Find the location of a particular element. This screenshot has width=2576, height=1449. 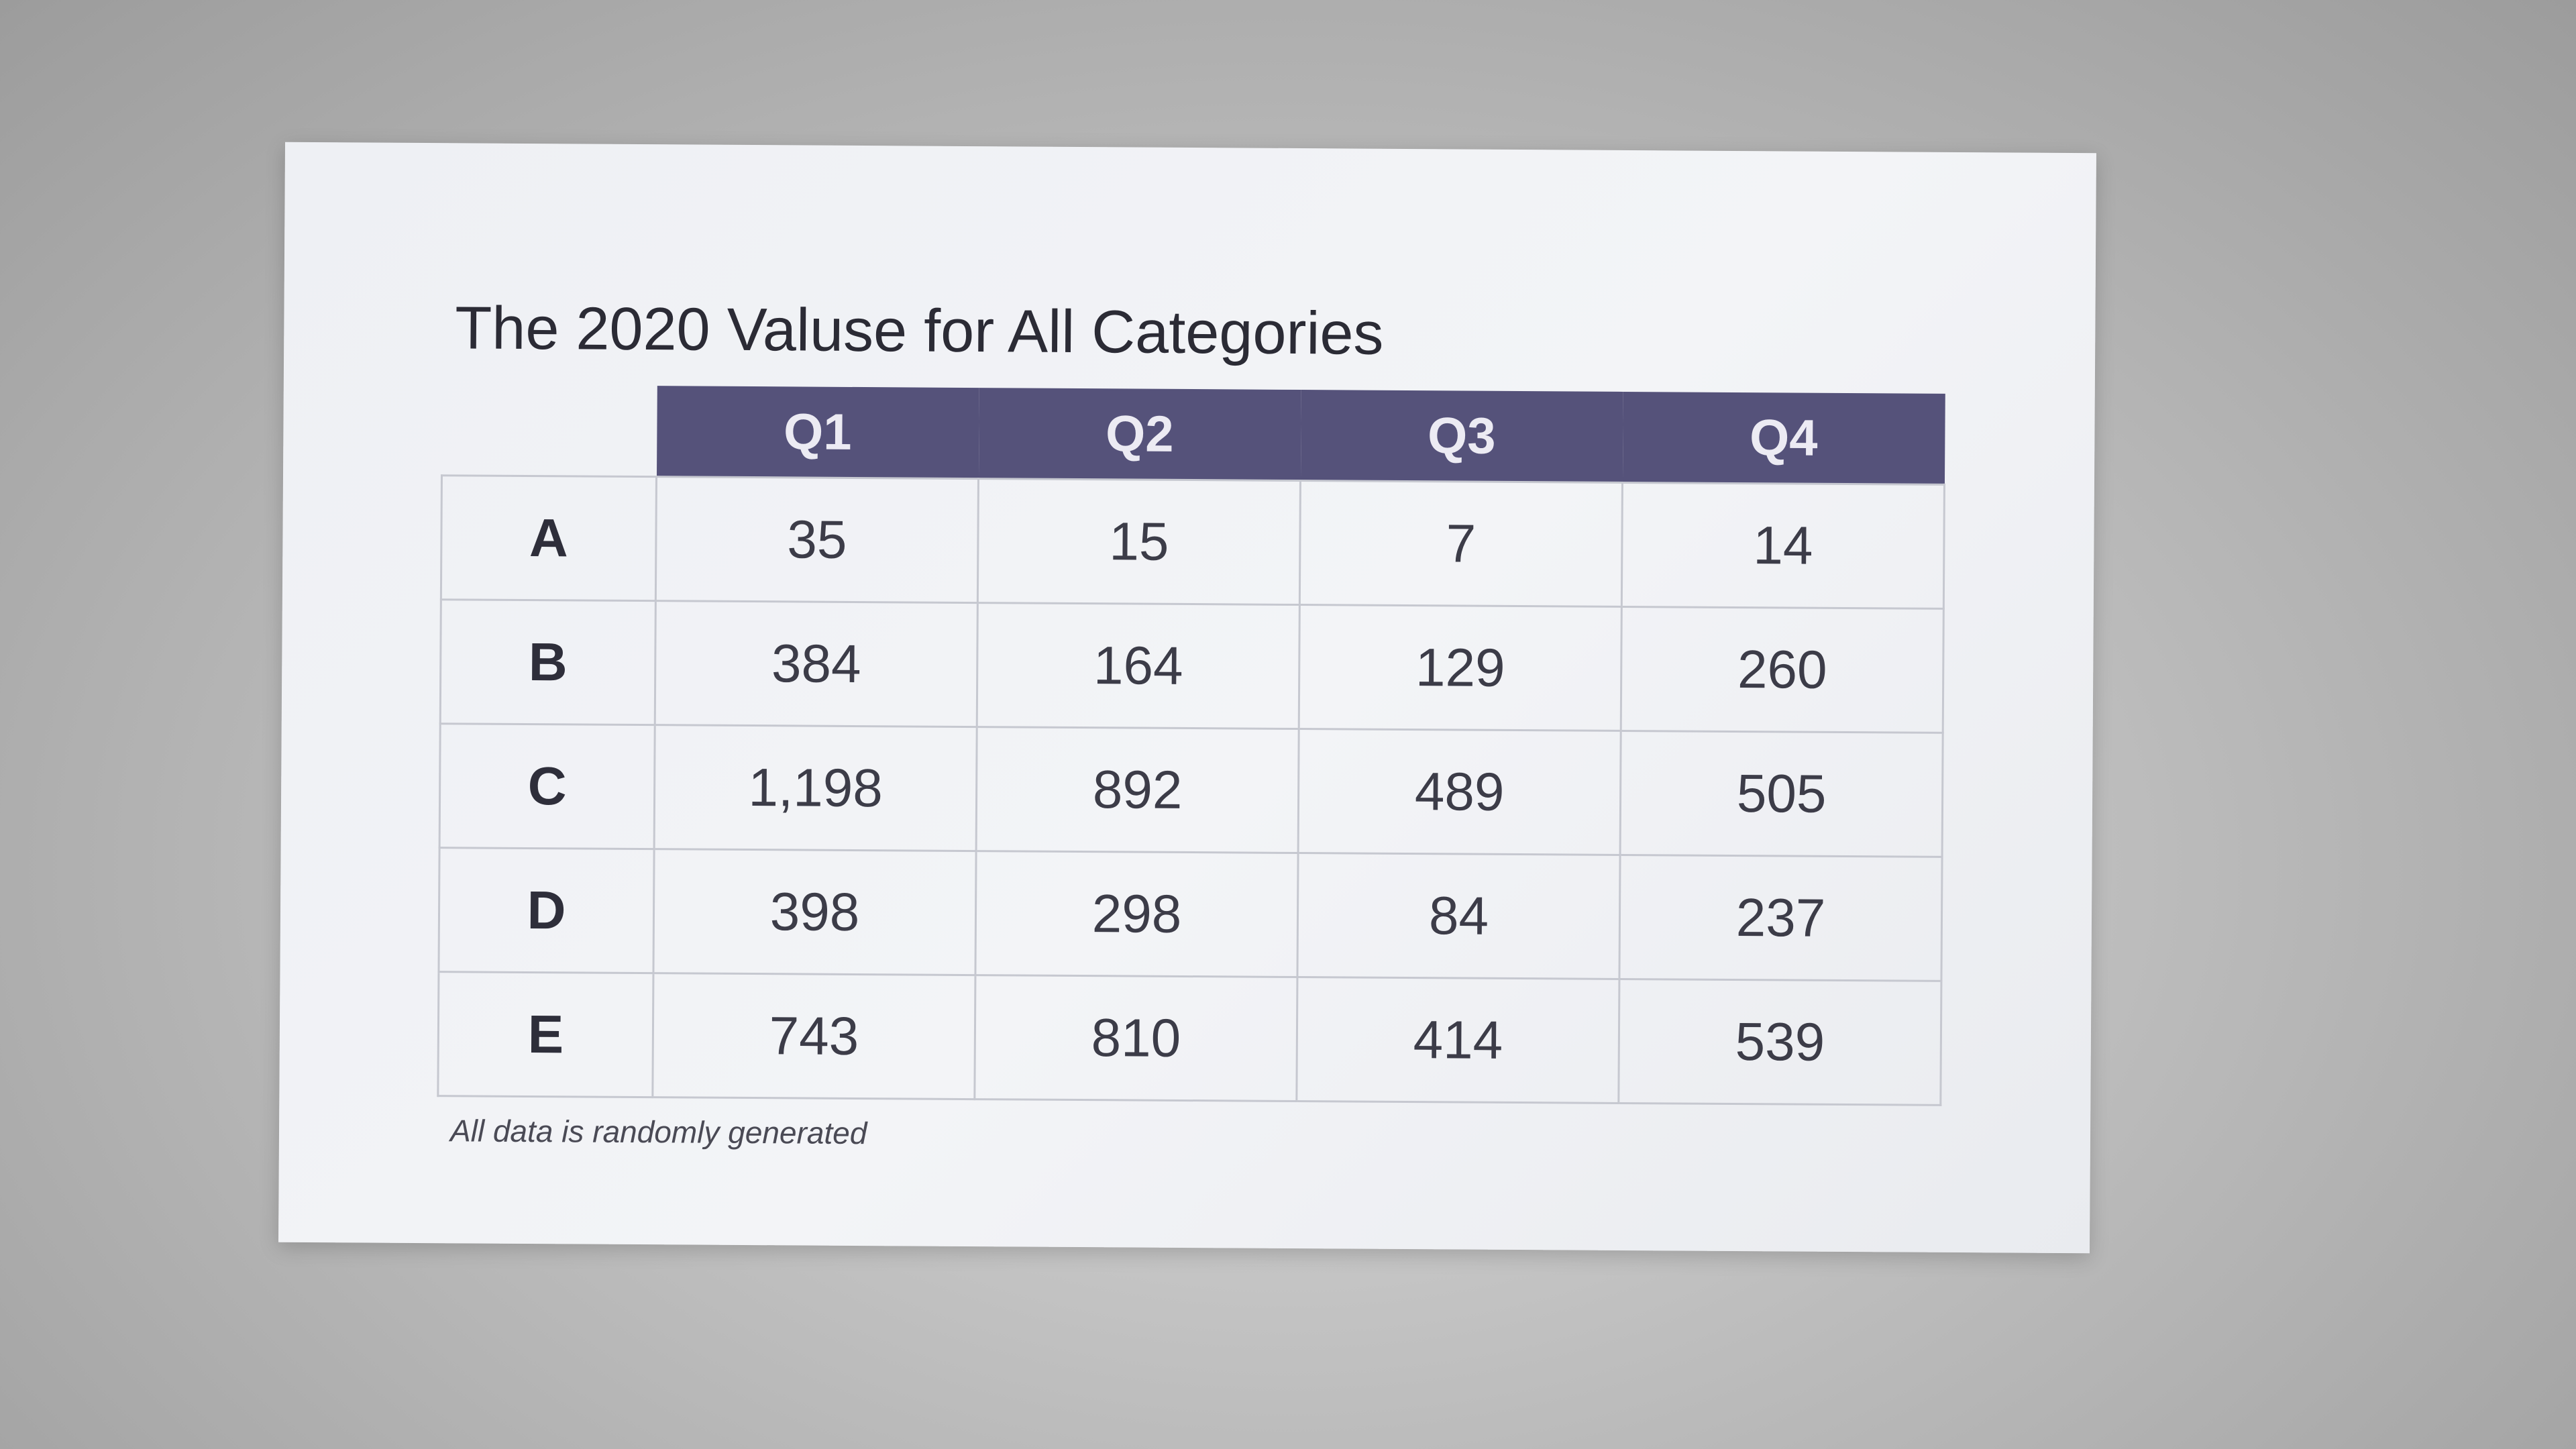

header-row: Q1 Q2 Q3 Q4 is located at coordinates (1193, 434).